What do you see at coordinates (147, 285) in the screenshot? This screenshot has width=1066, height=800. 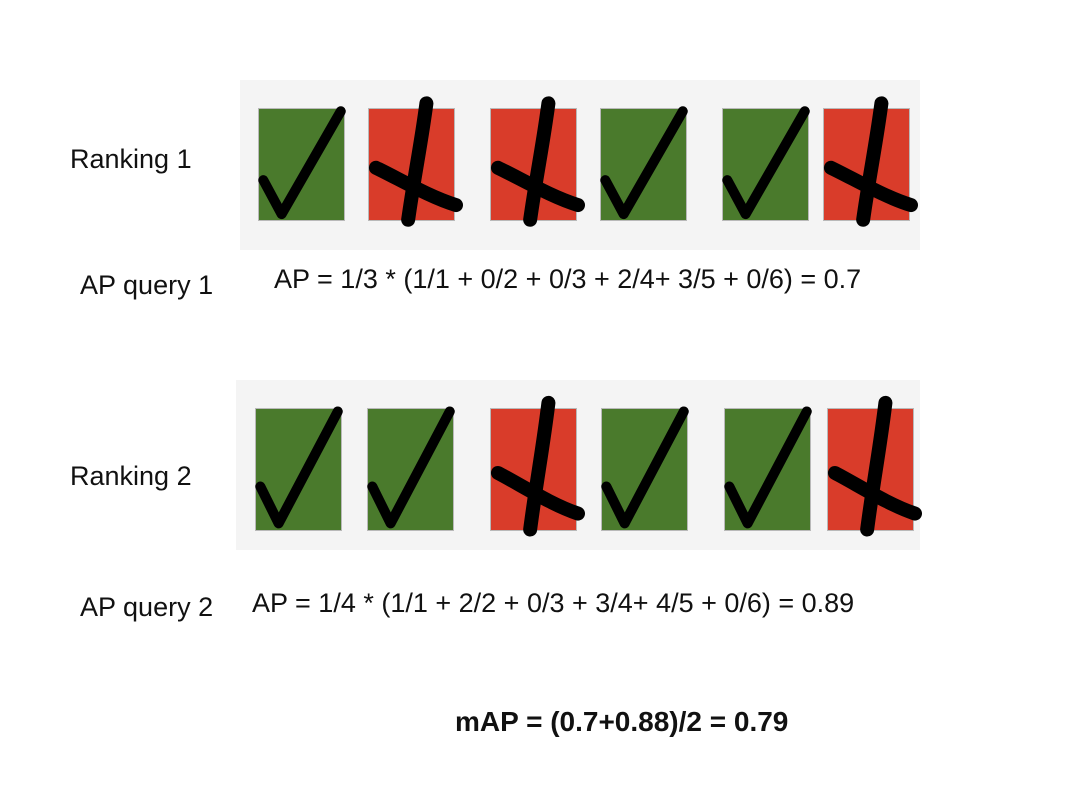 I see `ap-query-1-label: AP query 1` at bounding box center [147, 285].